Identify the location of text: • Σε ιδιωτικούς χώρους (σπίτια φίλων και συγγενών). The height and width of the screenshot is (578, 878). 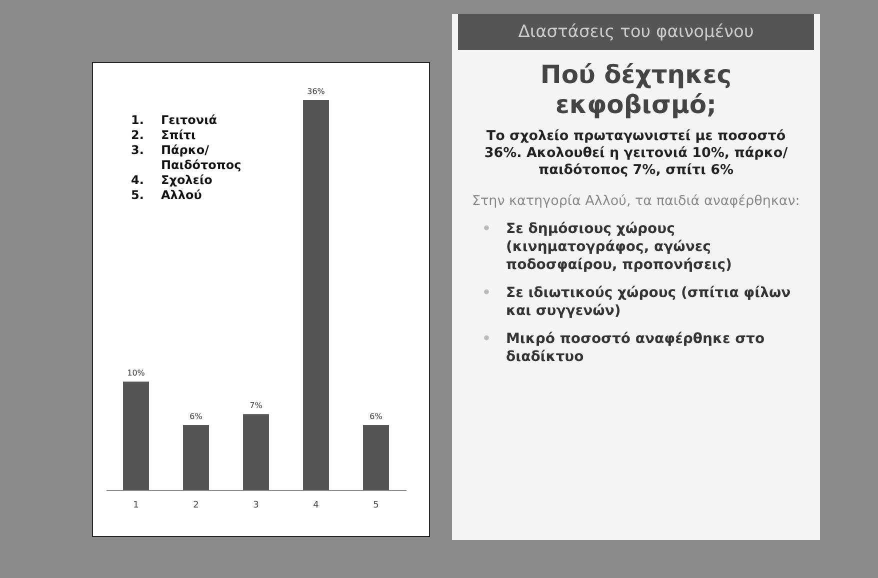
(637, 302).